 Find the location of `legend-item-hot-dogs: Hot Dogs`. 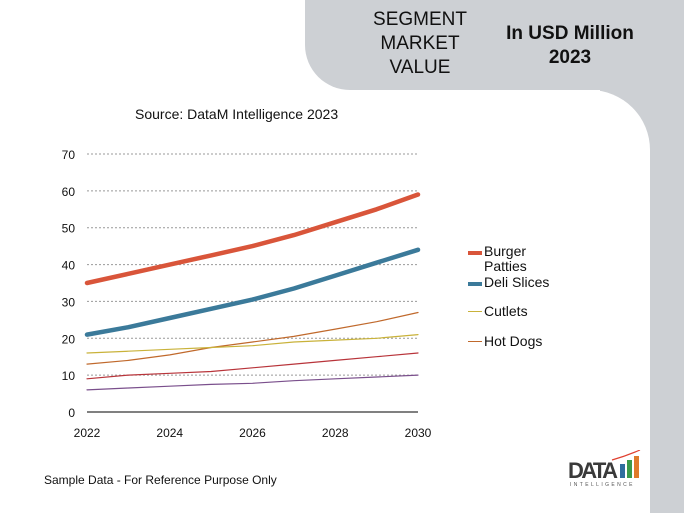

legend-item-hot-dogs: Hot Dogs is located at coordinates (528, 341).